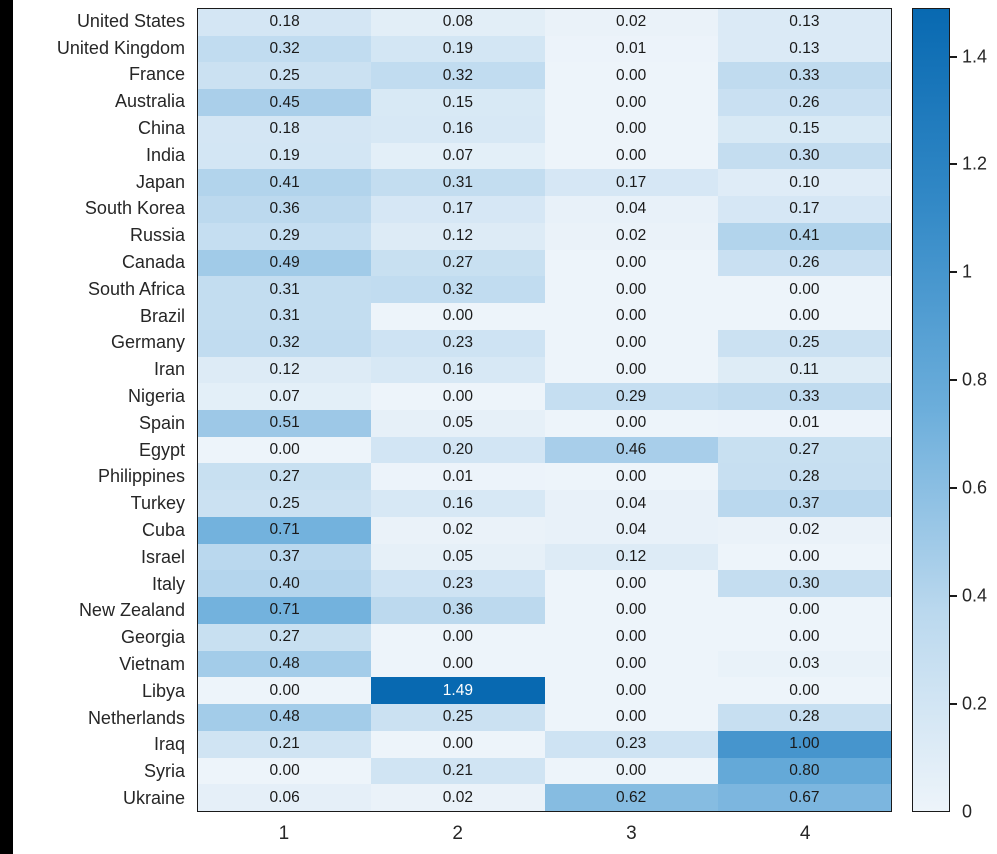 This screenshot has height=854, width=997. I want to click on cell-value: 0.51, so click(284, 423).